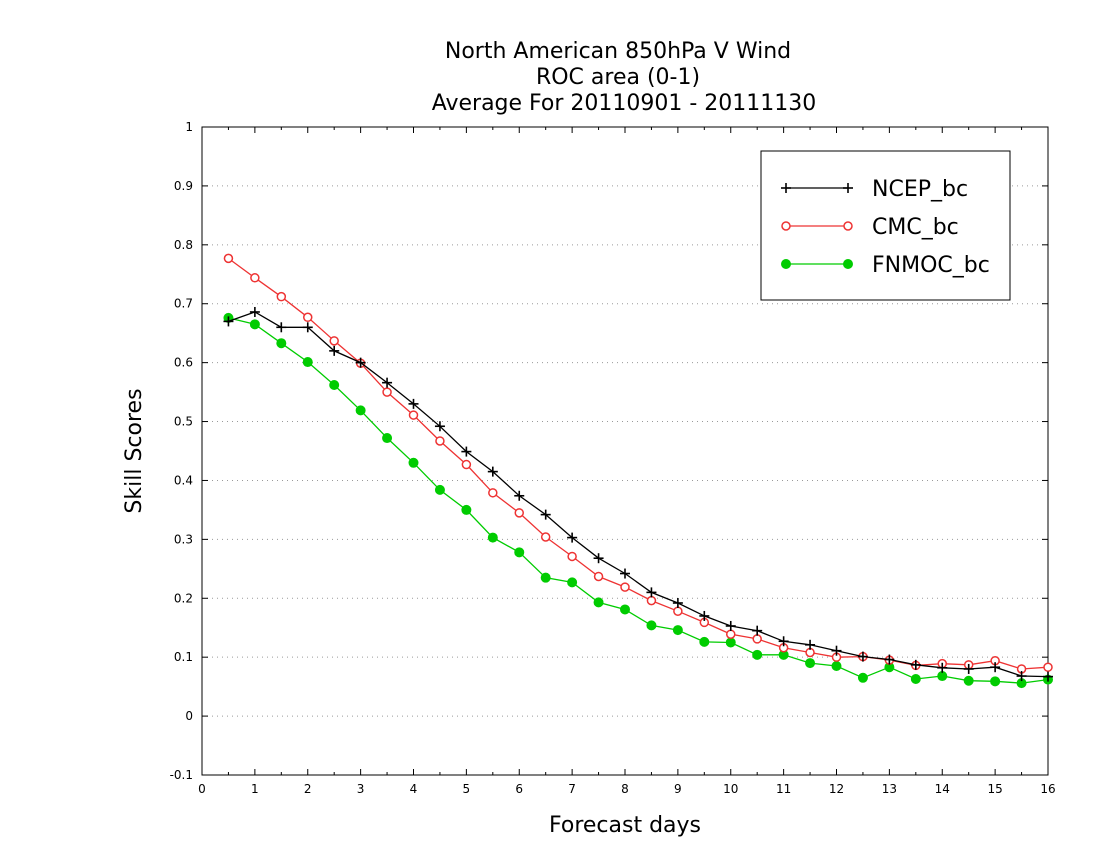  What do you see at coordinates (931, 265) in the screenshot?
I see `legend-label: FNMOC_bc` at bounding box center [931, 265].